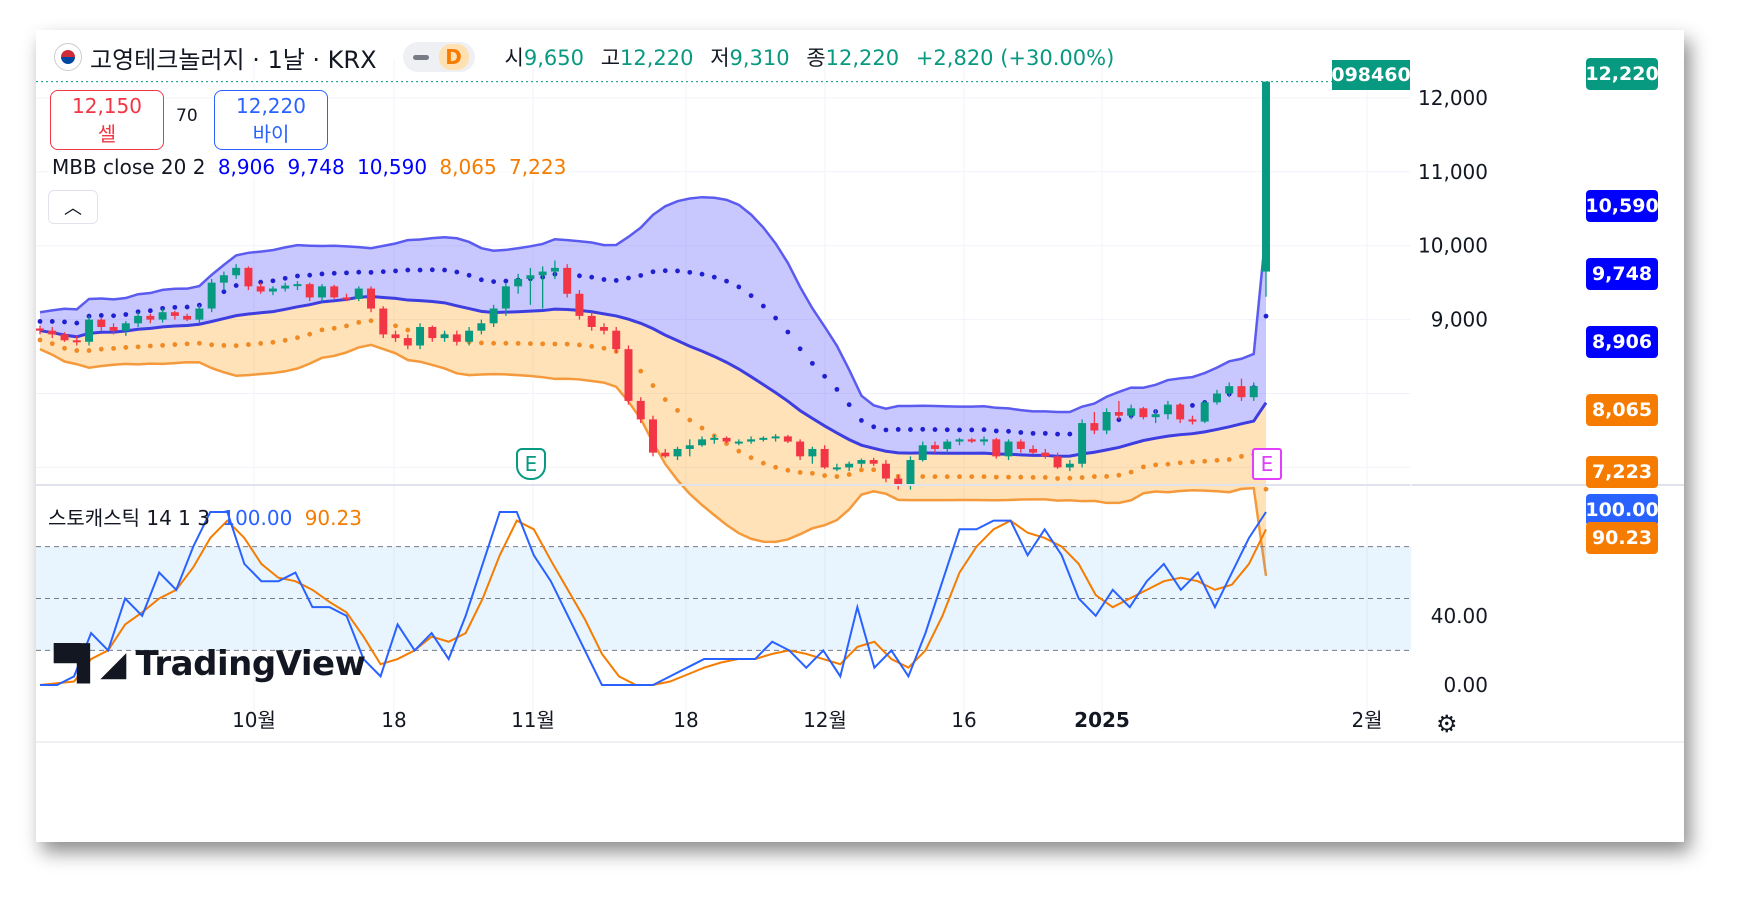 This screenshot has width=1749, height=910. Describe the element at coordinates (257, 518) in the screenshot. I see `stoch-k-value: 100.00` at that location.